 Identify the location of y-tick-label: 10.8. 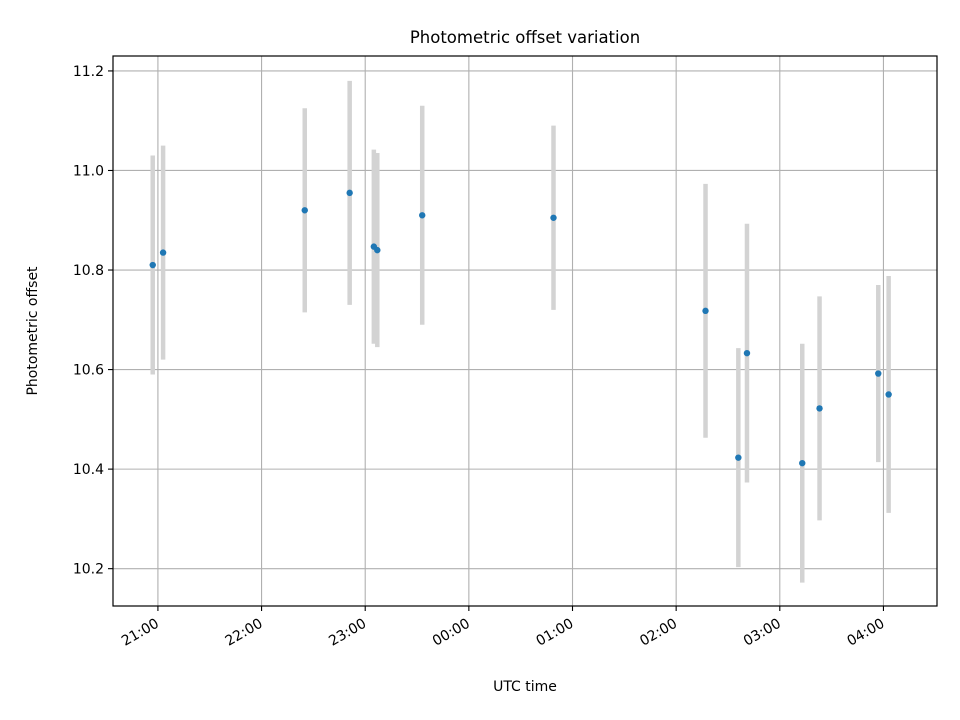
(88, 271).